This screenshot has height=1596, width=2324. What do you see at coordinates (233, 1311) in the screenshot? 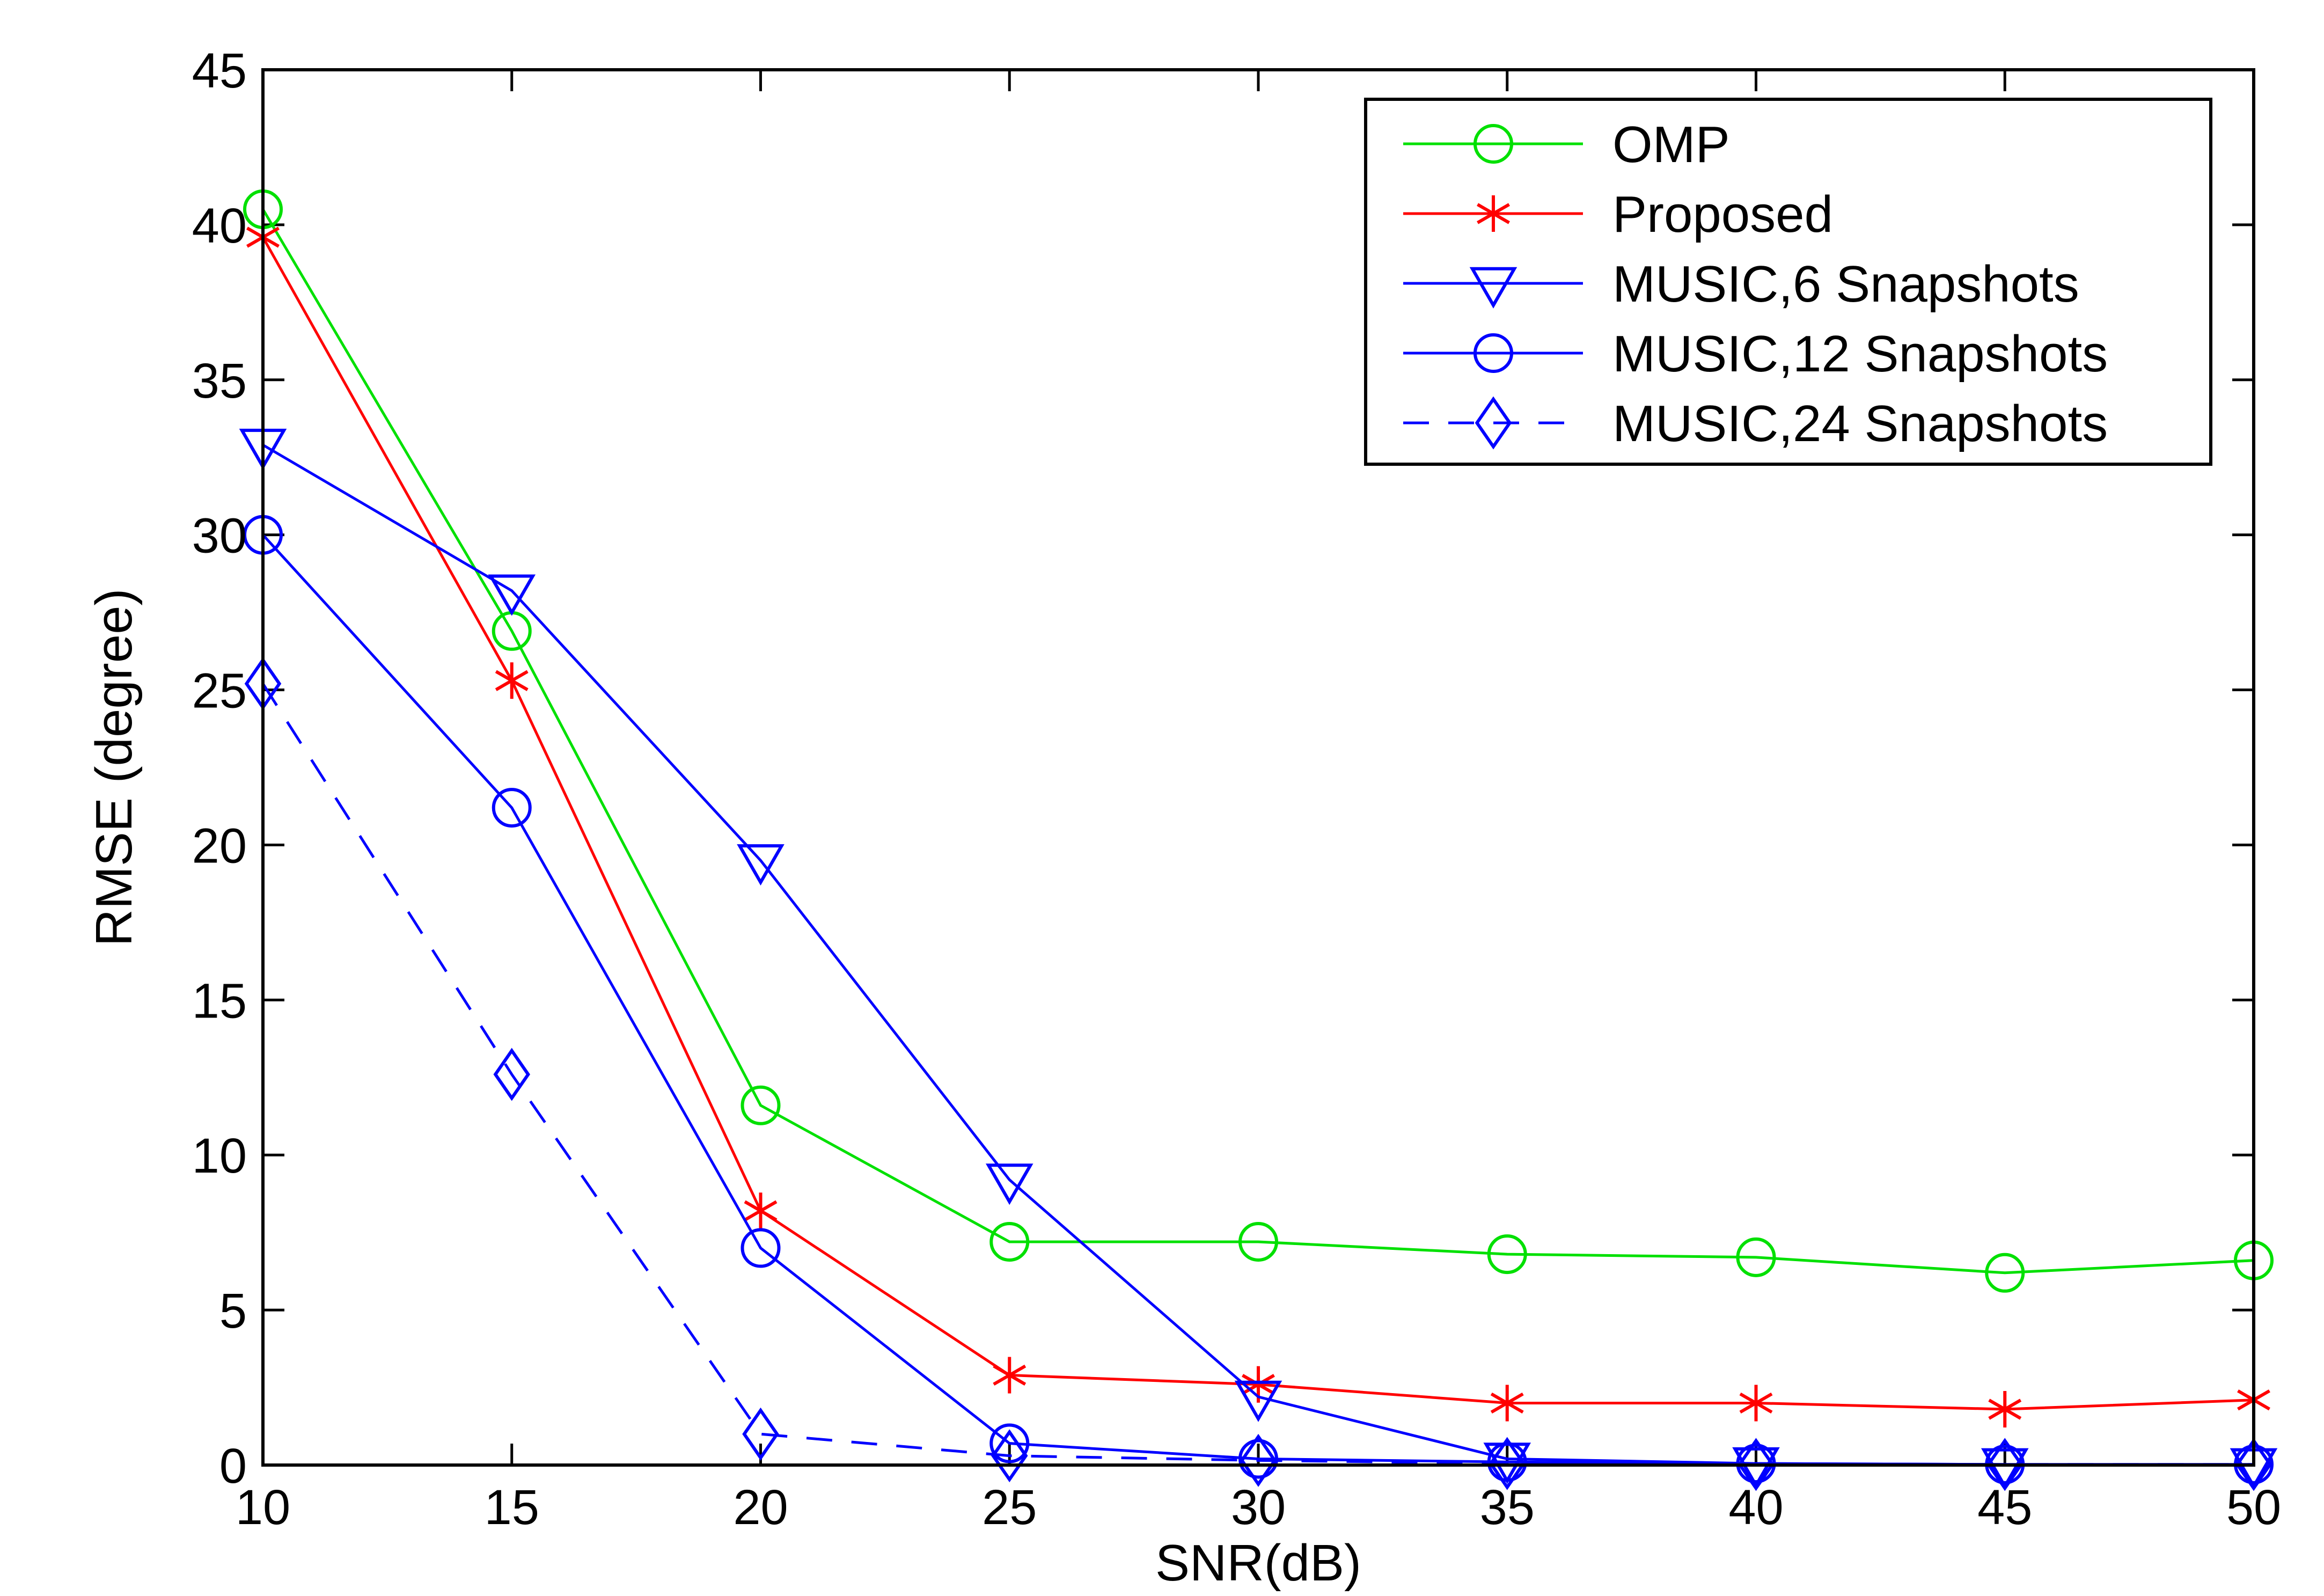
I see `y-tick-label: 5` at bounding box center [233, 1311].